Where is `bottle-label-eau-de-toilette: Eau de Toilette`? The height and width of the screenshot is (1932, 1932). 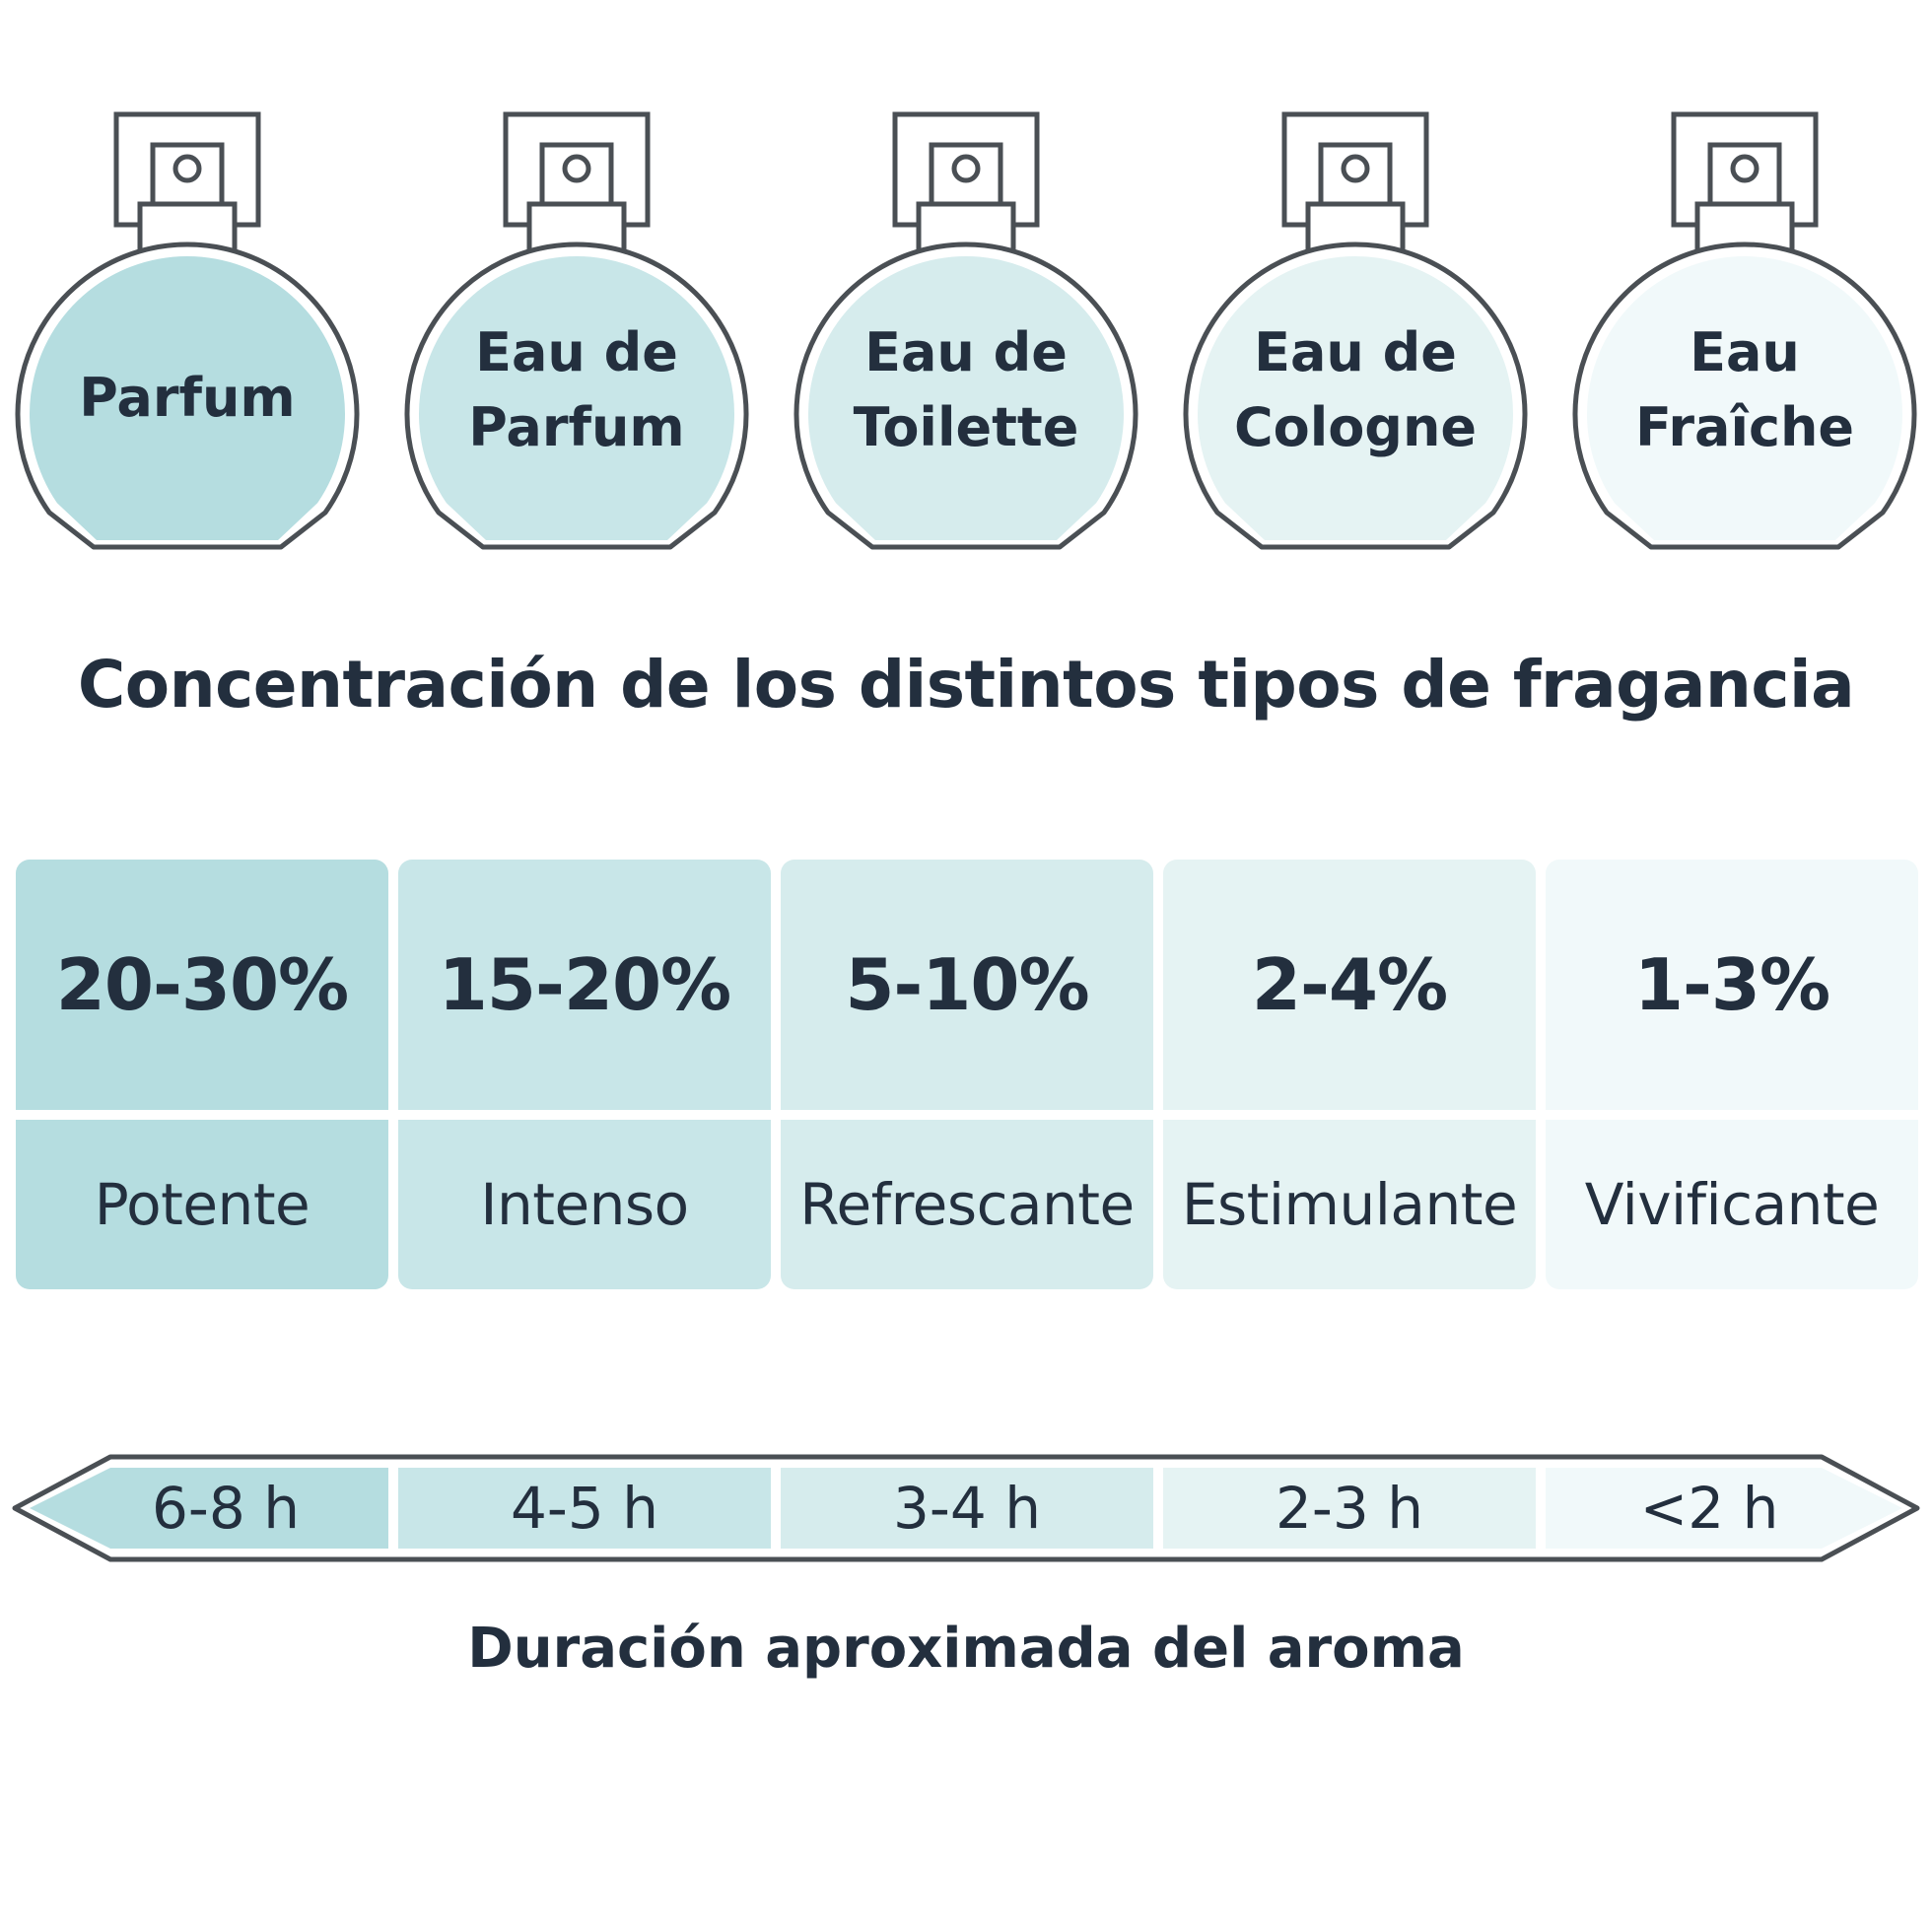
bottle-label-eau-de-toilette: Eau de Toilette is located at coordinates (966, 390).